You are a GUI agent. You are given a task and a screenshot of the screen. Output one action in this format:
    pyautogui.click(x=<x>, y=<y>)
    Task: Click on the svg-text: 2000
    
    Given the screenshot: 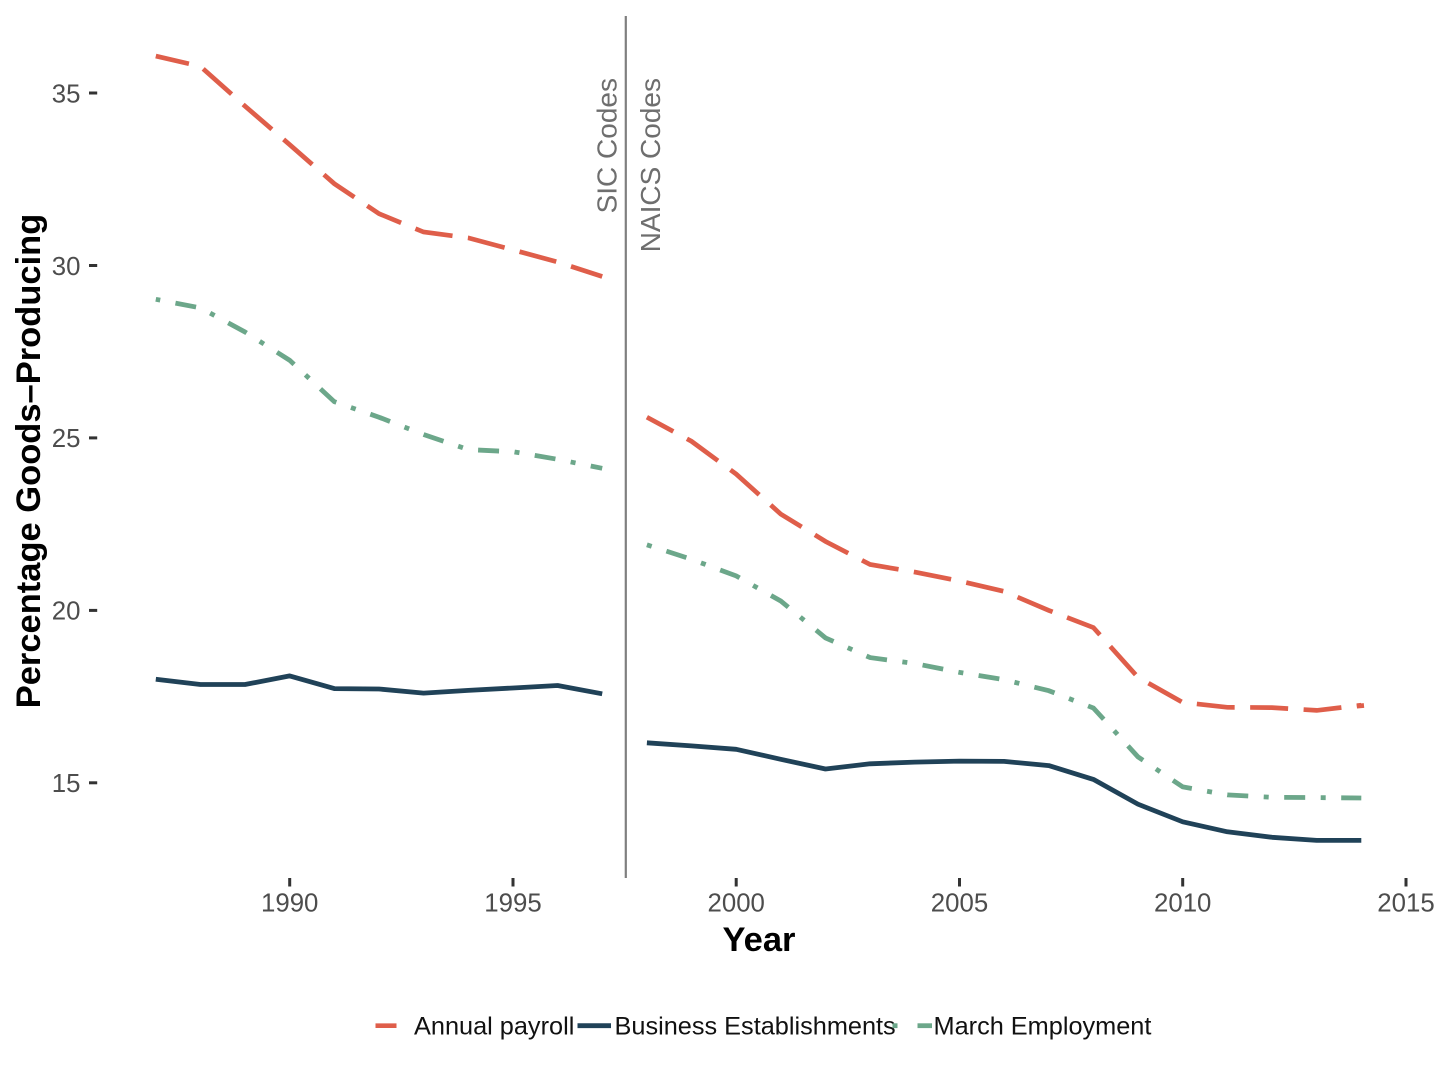 What is the action you would take?
    pyautogui.click(x=736, y=904)
    